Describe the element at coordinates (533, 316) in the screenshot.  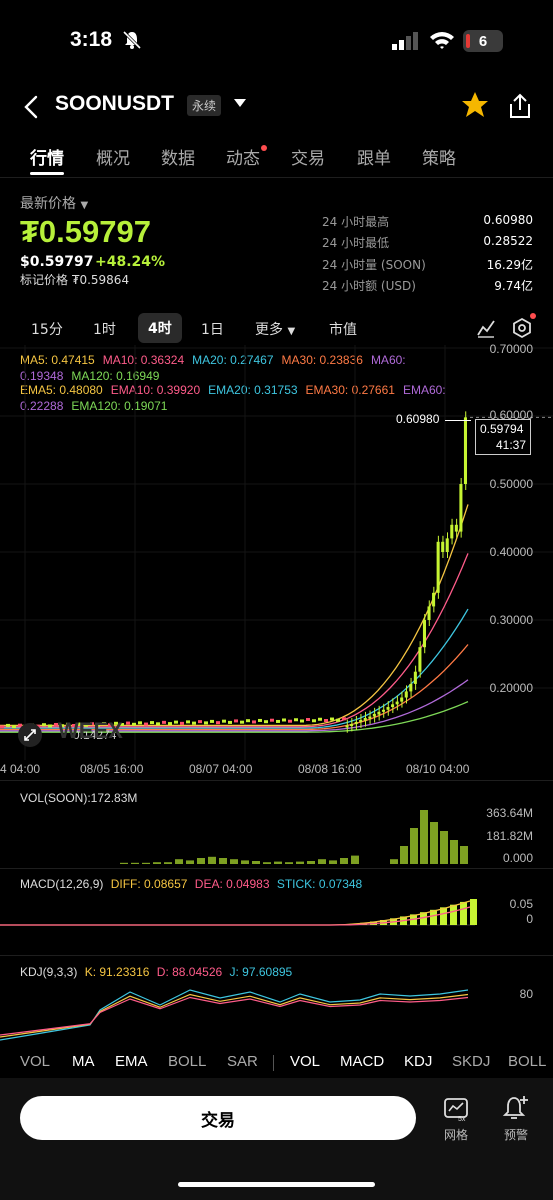
I see `settings-dot` at that location.